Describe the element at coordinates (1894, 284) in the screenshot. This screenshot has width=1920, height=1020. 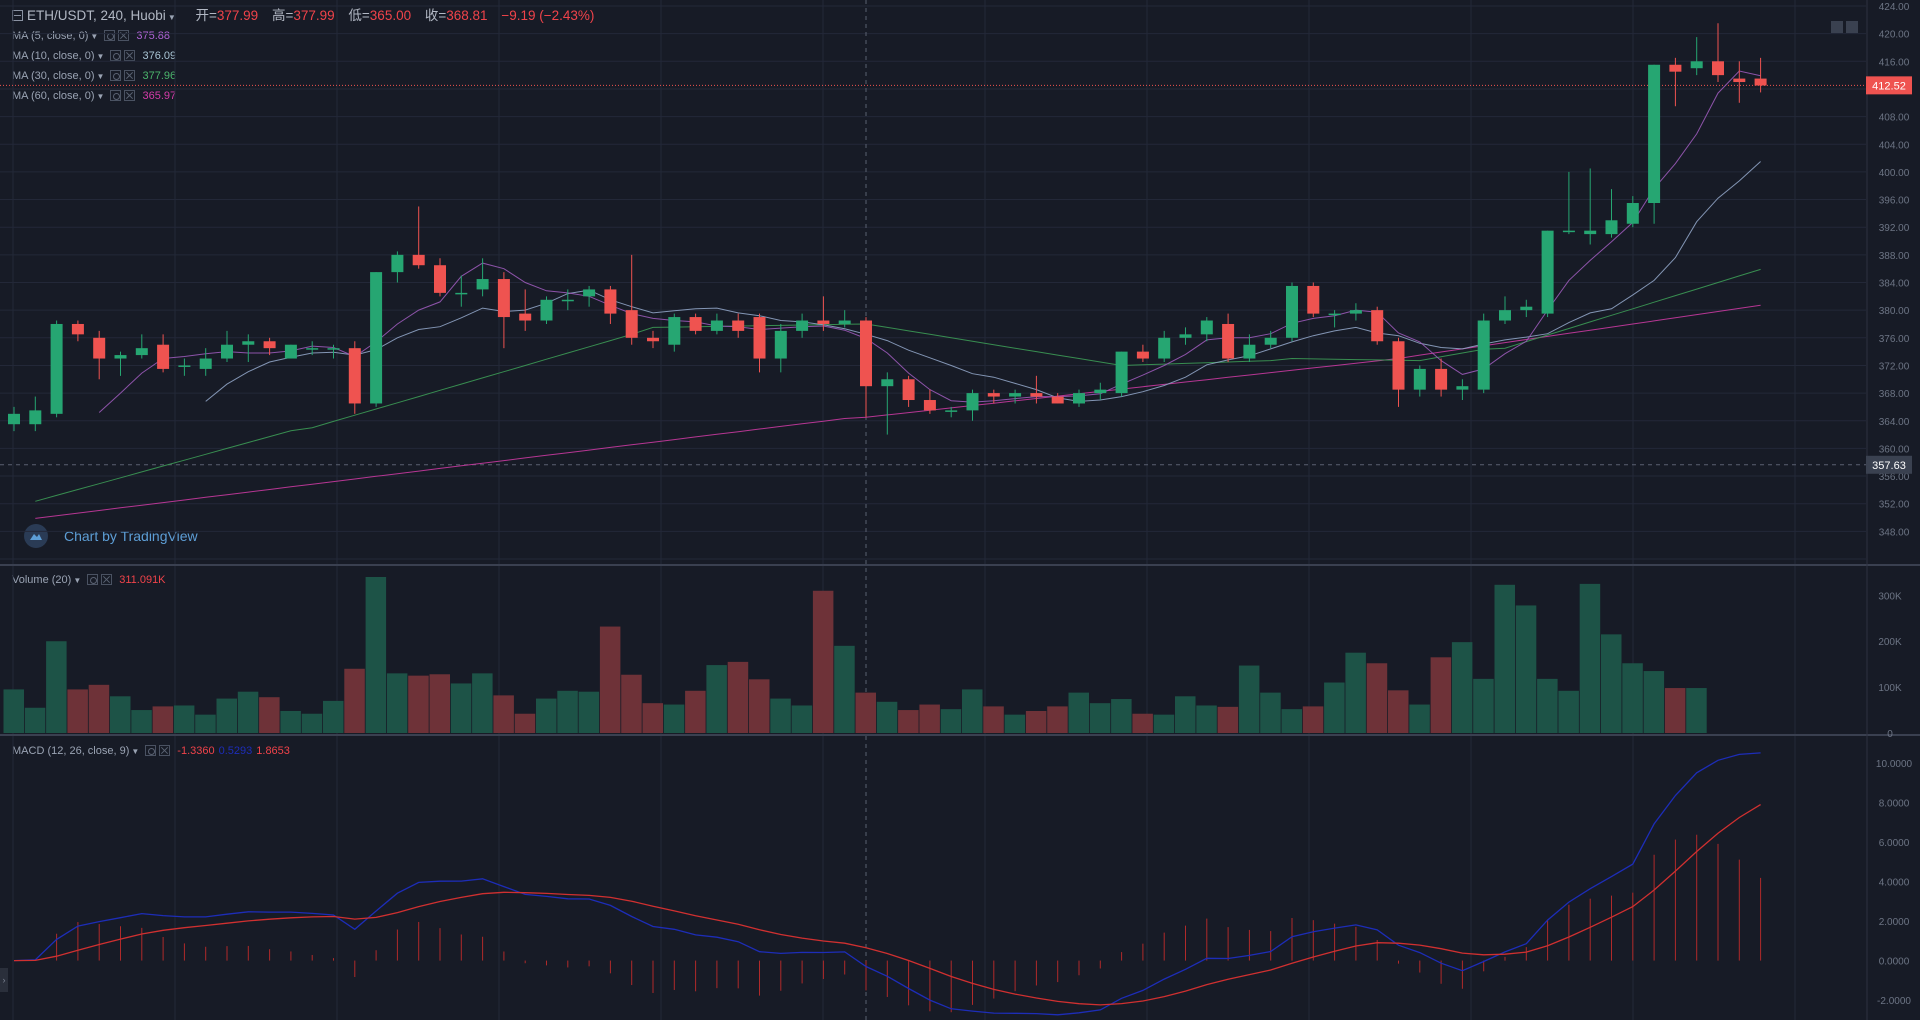
I see `price-axis-tick: 384.00` at that location.